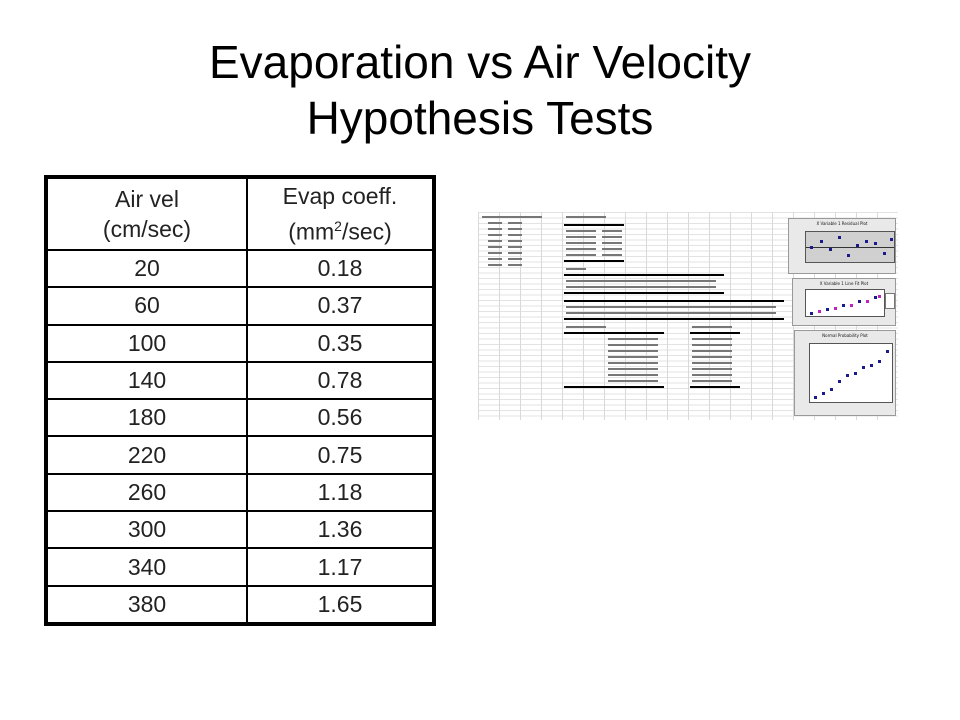  I want to click on line-fit-legend, so click(890, 301).